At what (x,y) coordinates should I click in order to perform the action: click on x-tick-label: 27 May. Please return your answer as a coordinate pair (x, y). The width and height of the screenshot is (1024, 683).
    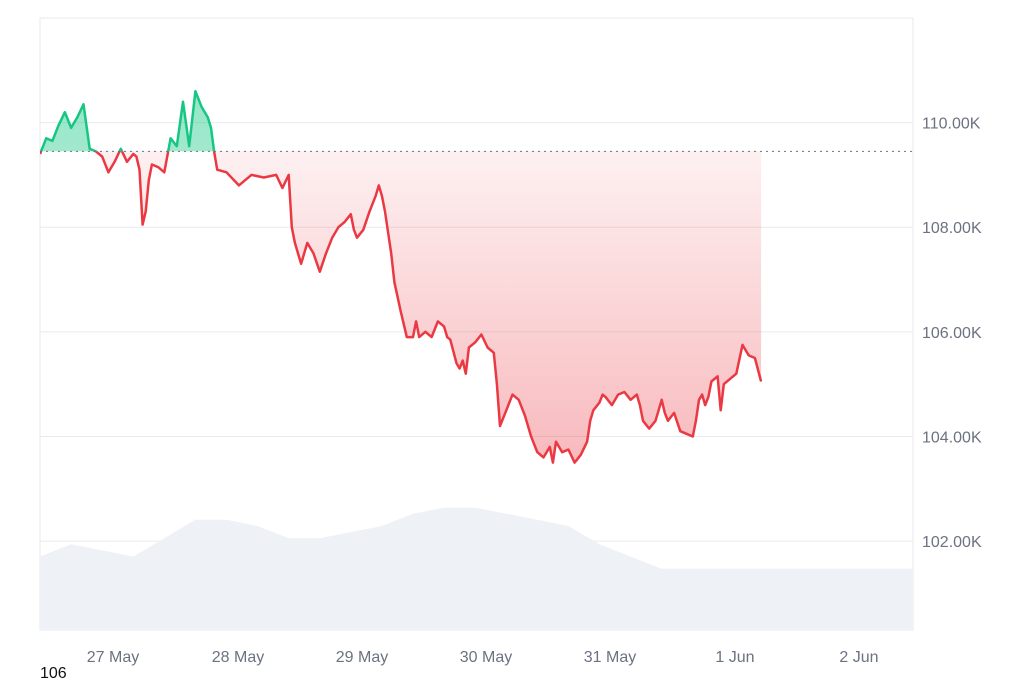
    Looking at the image, I should click on (113, 657).